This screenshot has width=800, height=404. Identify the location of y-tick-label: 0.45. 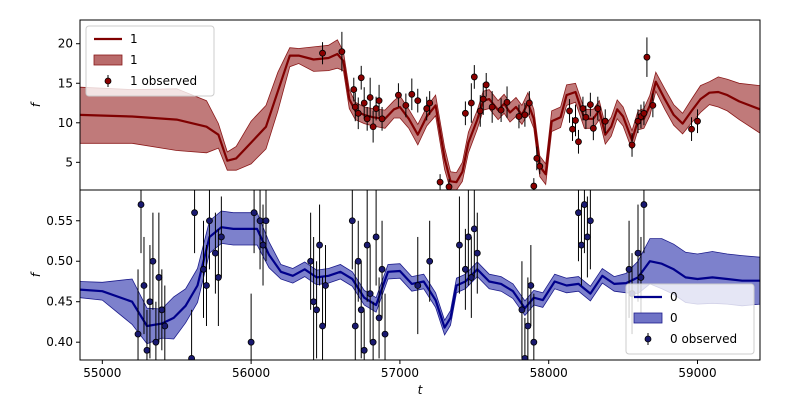
(59, 302).